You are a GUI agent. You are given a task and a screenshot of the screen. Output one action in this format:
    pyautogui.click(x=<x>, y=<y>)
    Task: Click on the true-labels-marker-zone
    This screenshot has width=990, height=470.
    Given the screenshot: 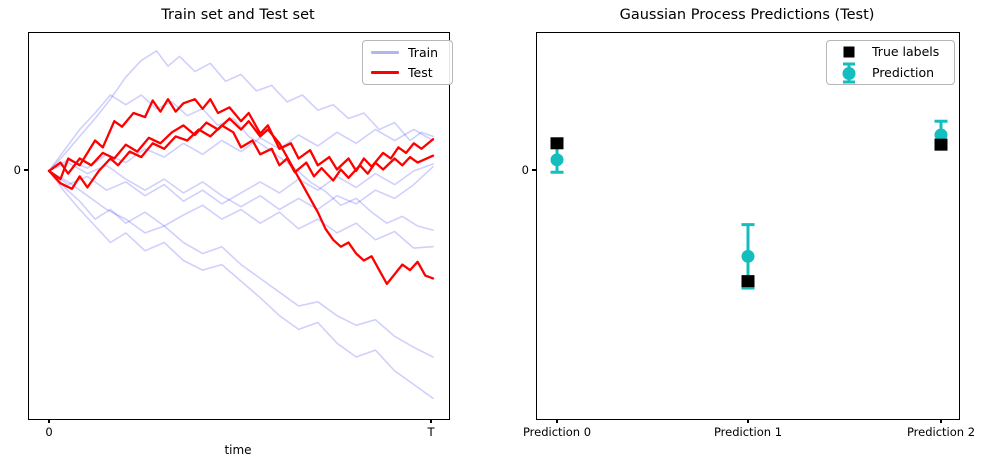 What is the action you would take?
    pyautogui.click(x=849, y=52)
    